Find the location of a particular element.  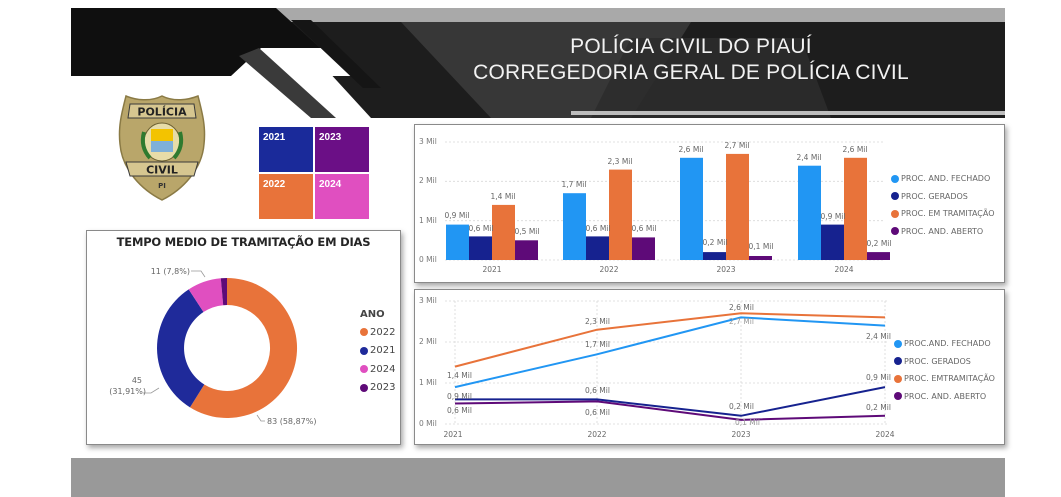

legend-item-2022: 2022 is located at coordinates (377, 332).